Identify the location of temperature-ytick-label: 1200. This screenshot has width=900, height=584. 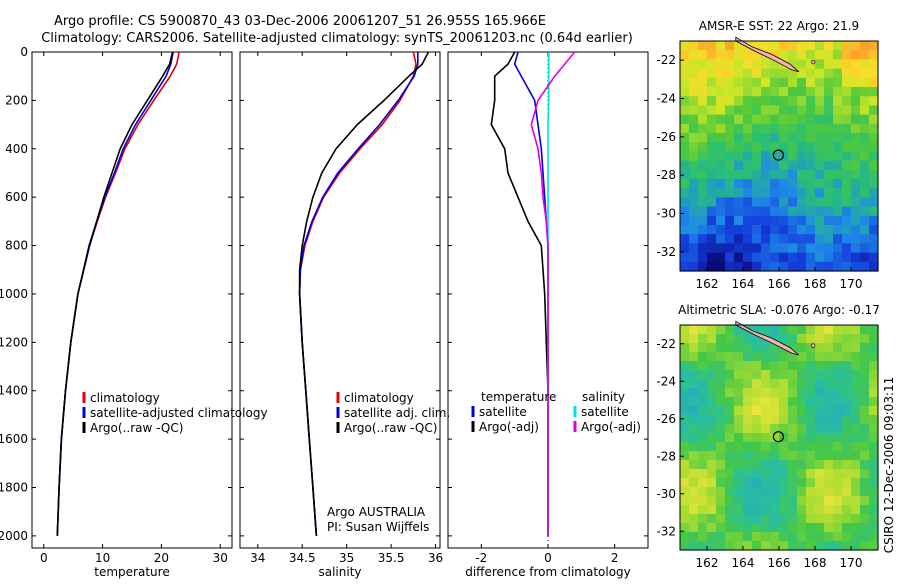
(14, 342).